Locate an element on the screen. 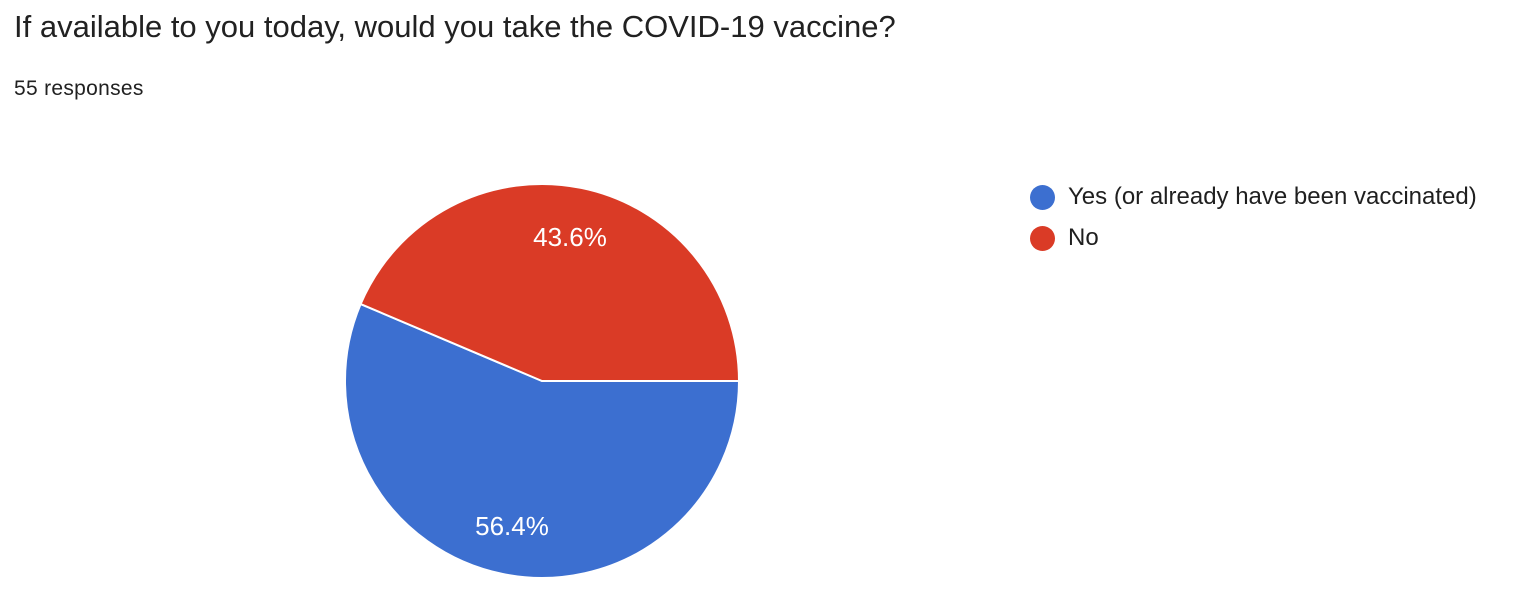 This screenshot has height=610, width=1536. legend-swatch-no is located at coordinates (1042, 238).